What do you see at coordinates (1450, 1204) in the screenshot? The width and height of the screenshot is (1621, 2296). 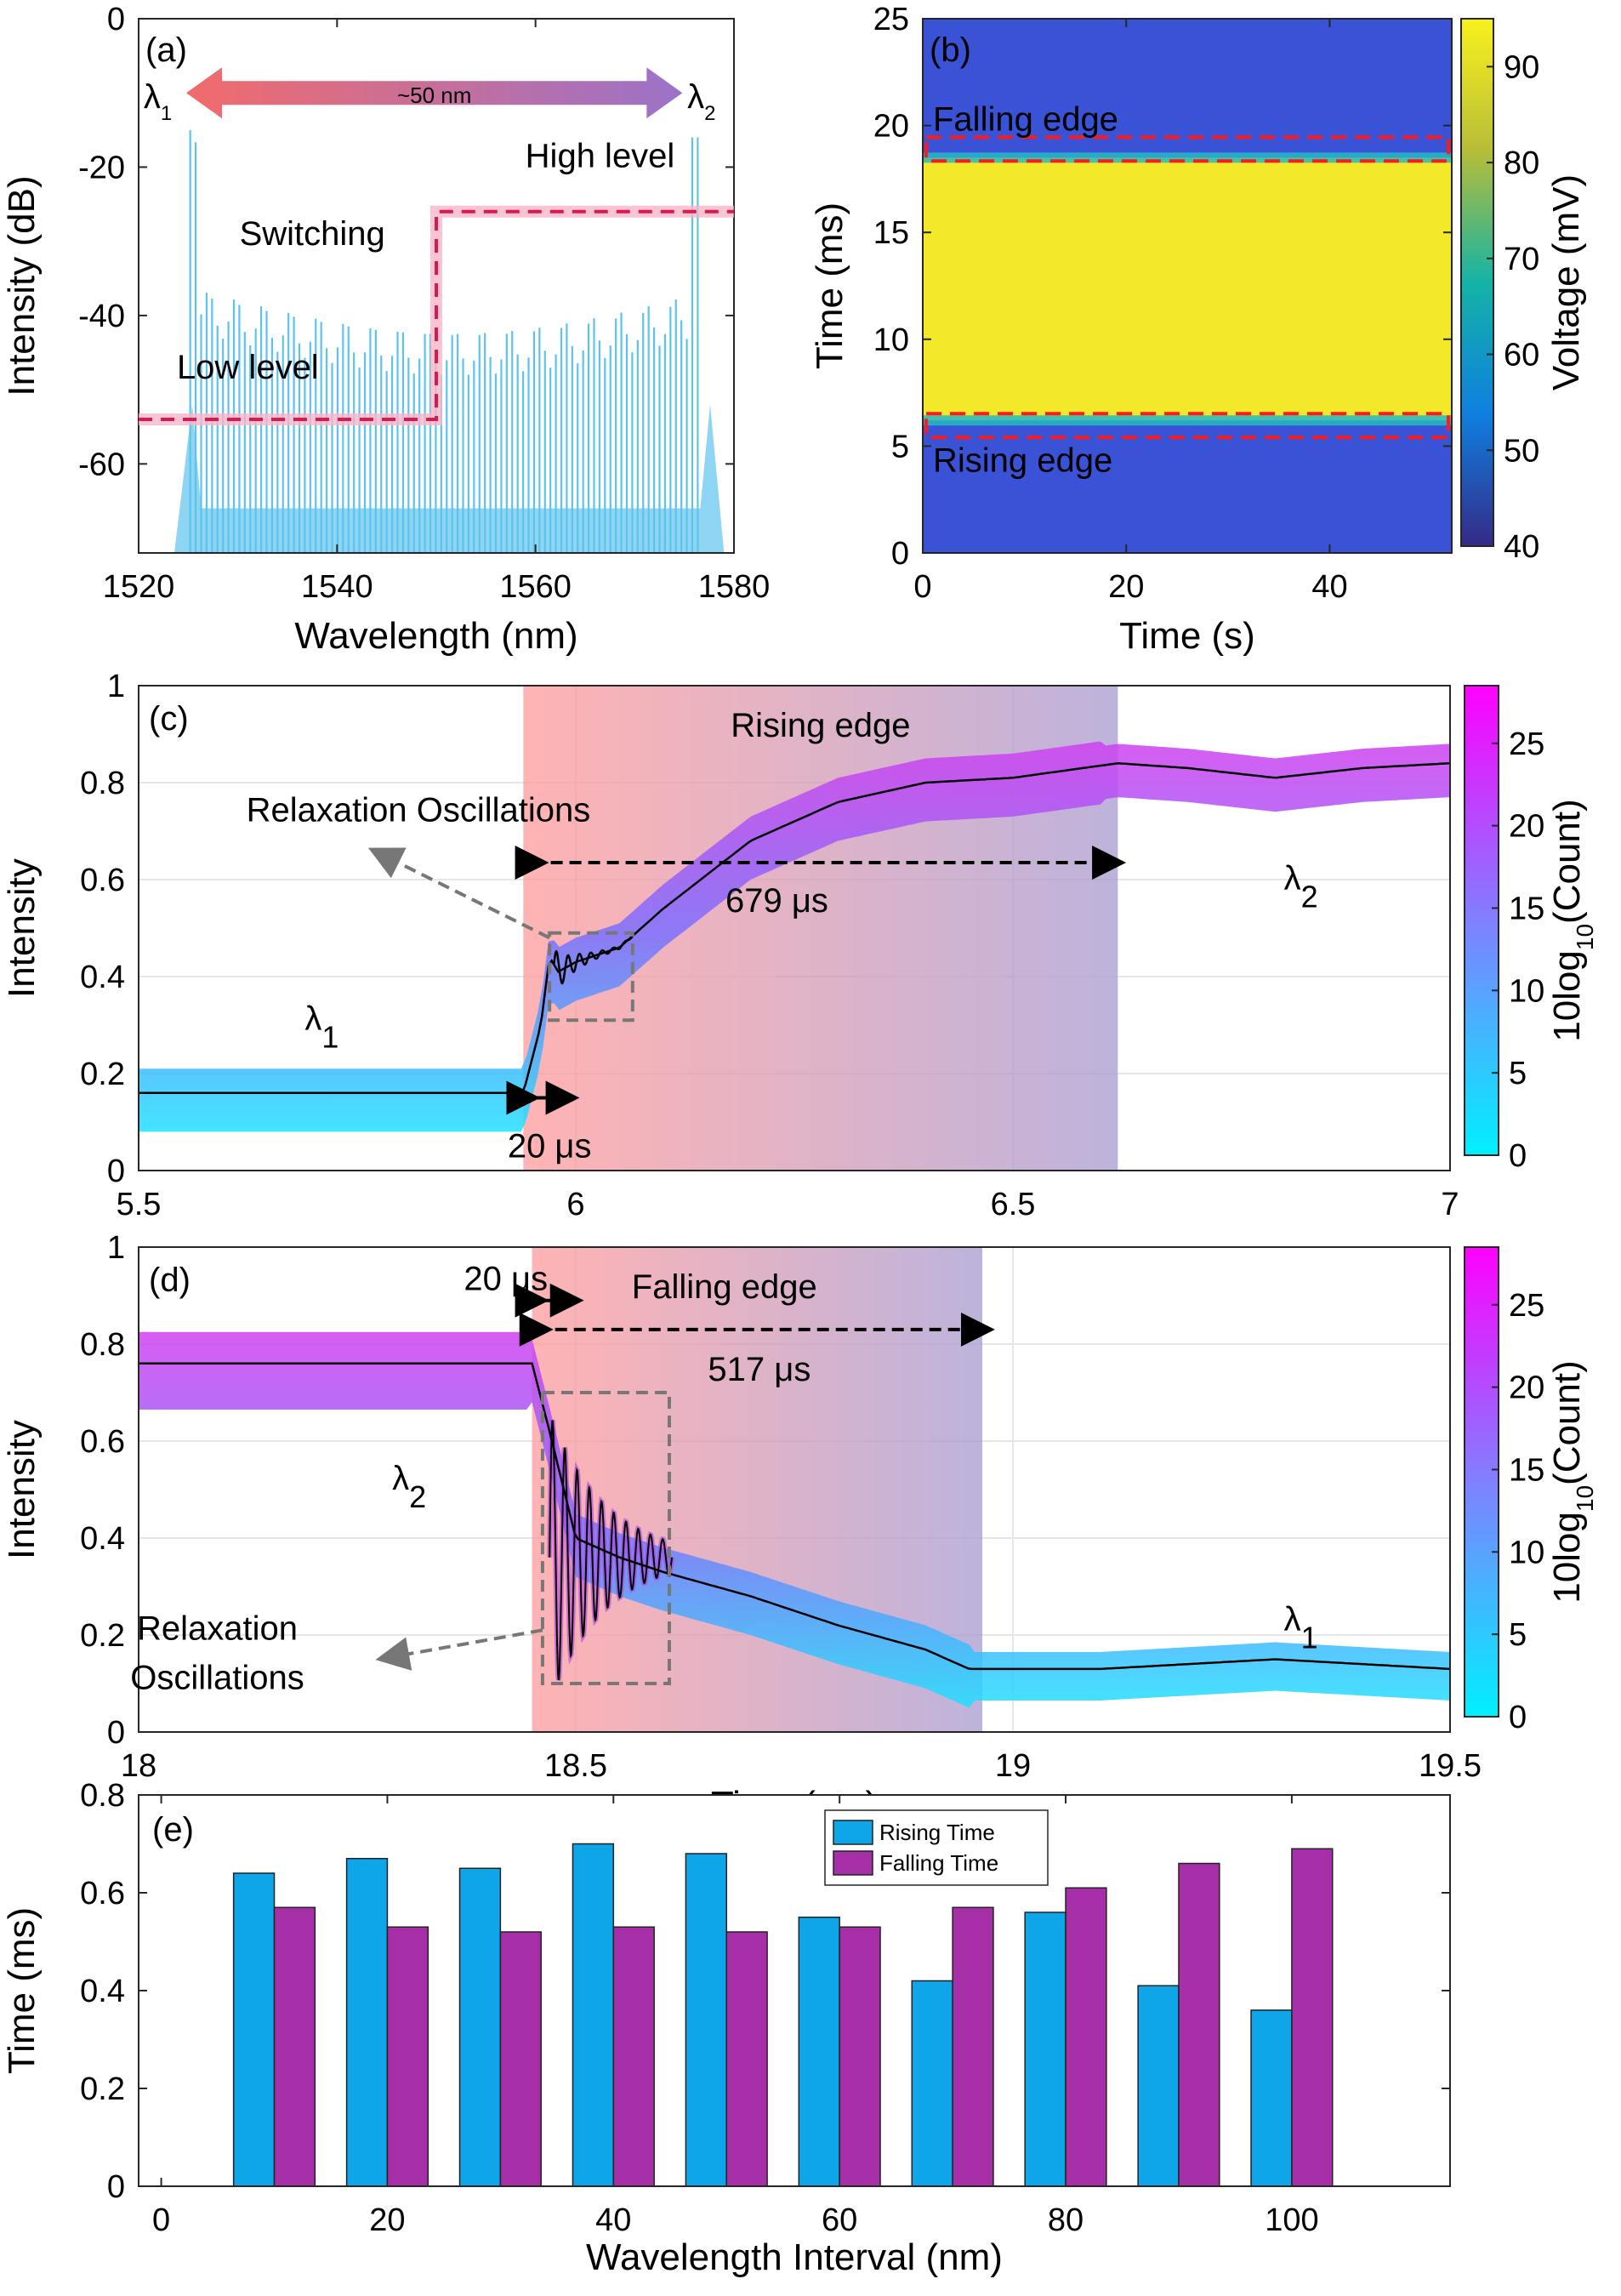 I see `x-tick-label: 7` at bounding box center [1450, 1204].